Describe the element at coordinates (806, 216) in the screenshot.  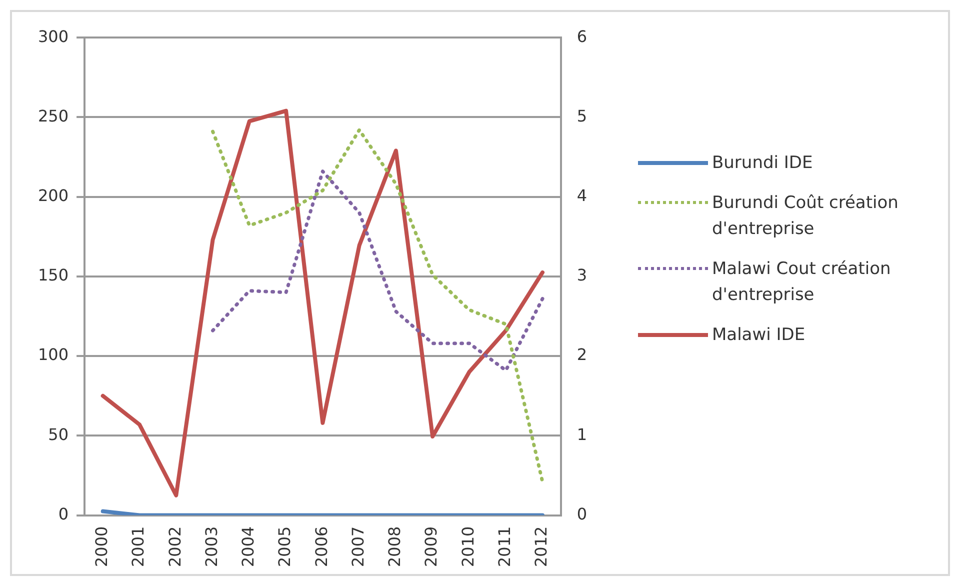
I see `legend-label: Burundi Coût création d'entreprise` at that location.